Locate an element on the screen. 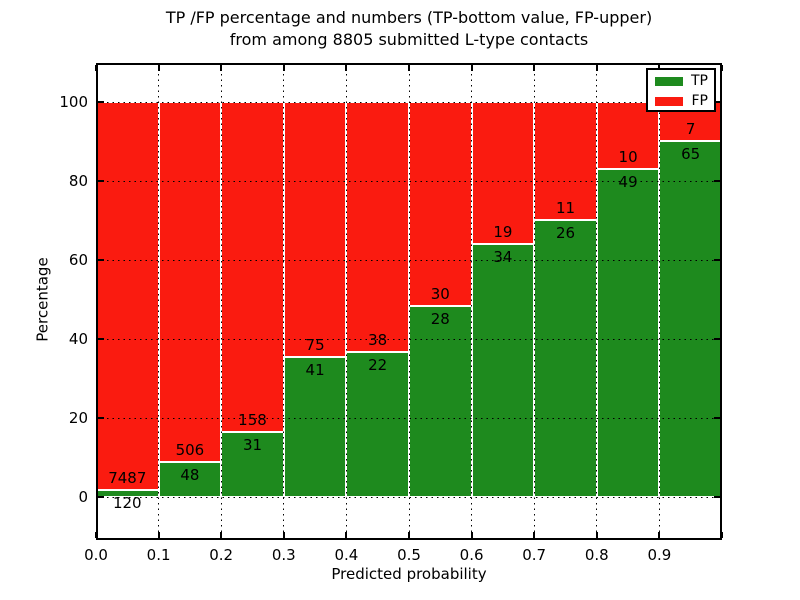  legend-swatch-tp-icon is located at coordinates (669, 81).